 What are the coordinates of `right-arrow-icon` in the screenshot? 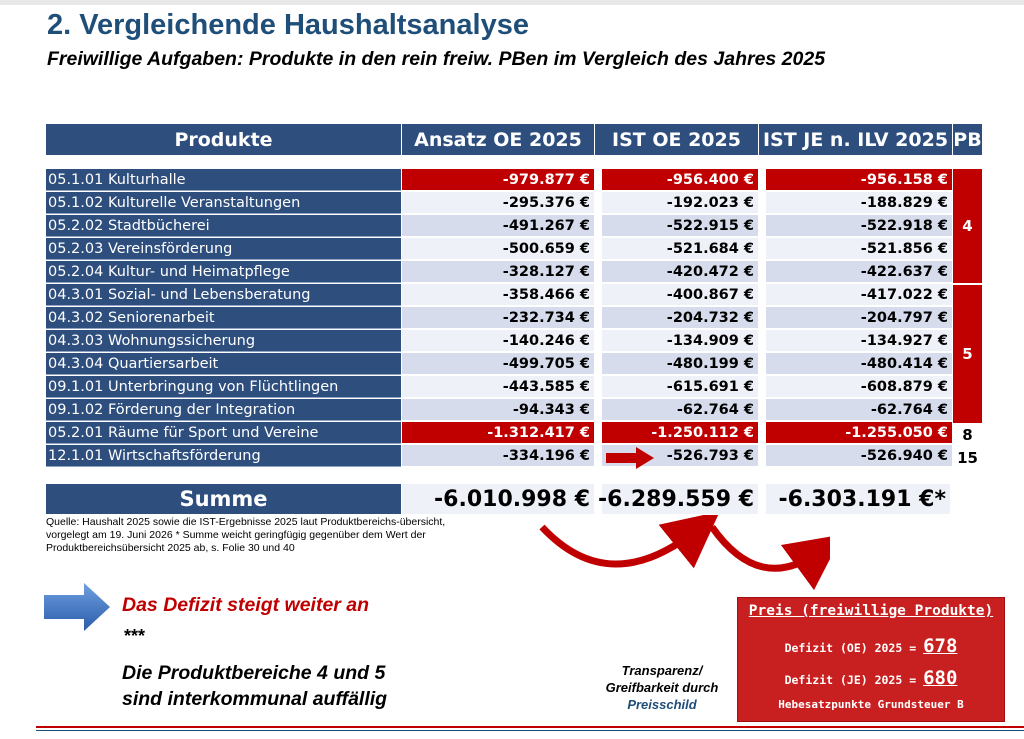 It's located at (630, 458).